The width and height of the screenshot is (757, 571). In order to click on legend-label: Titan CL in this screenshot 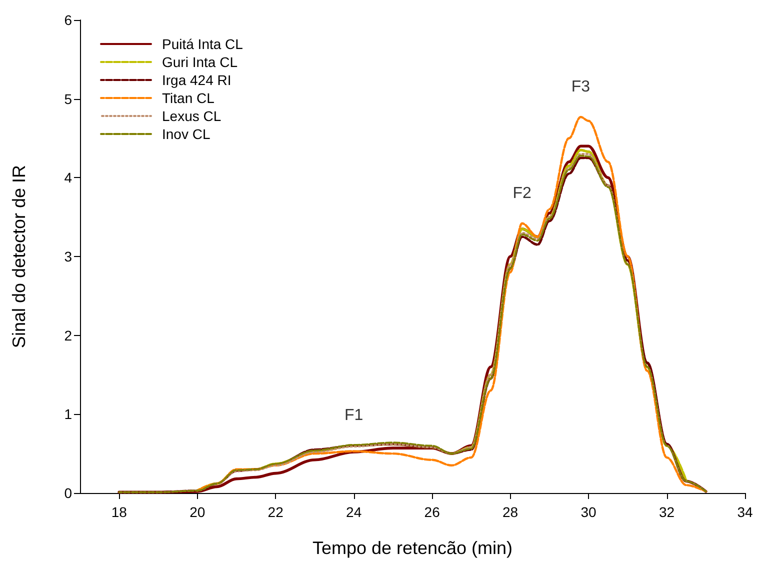, I will do `click(188, 98)`.